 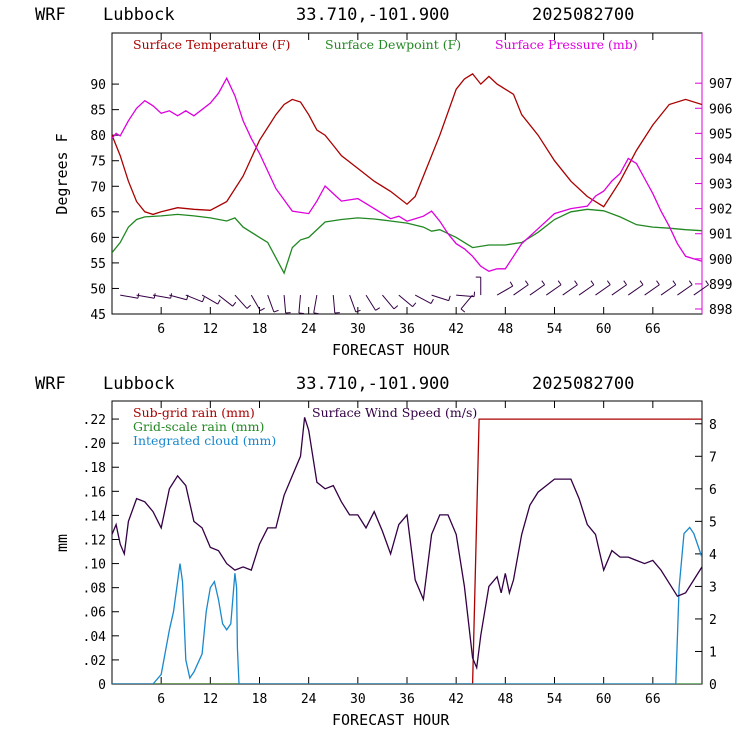 What do you see at coordinates (95, 516) in the screenshot?
I see `y-tick-label: .14` at bounding box center [95, 516].